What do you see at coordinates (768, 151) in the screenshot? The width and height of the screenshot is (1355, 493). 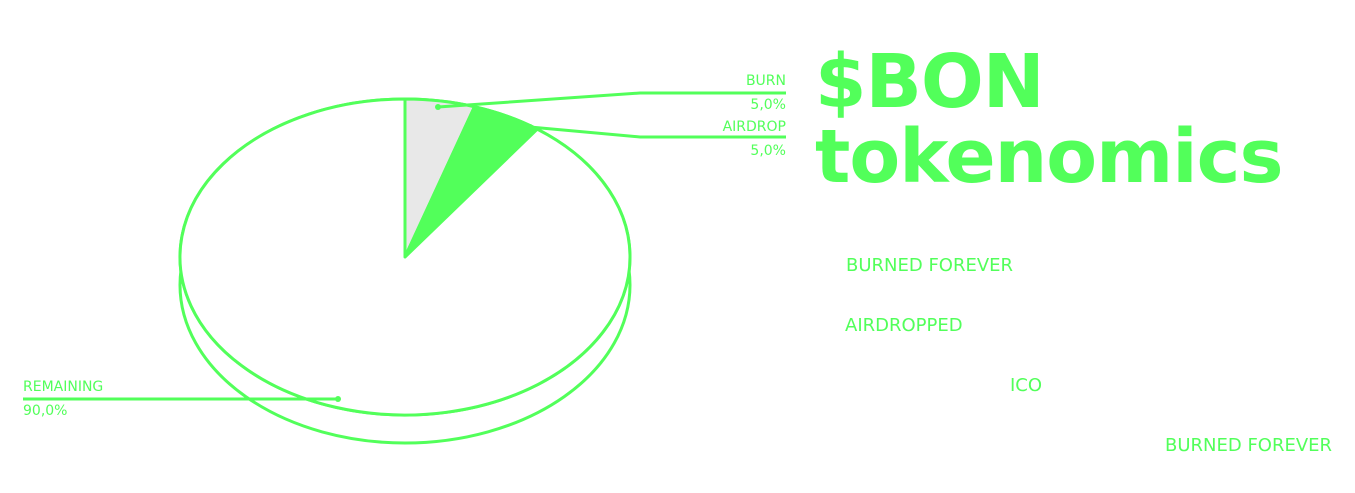 I see `slice-value-airdrop: 5,0%` at bounding box center [768, 151].